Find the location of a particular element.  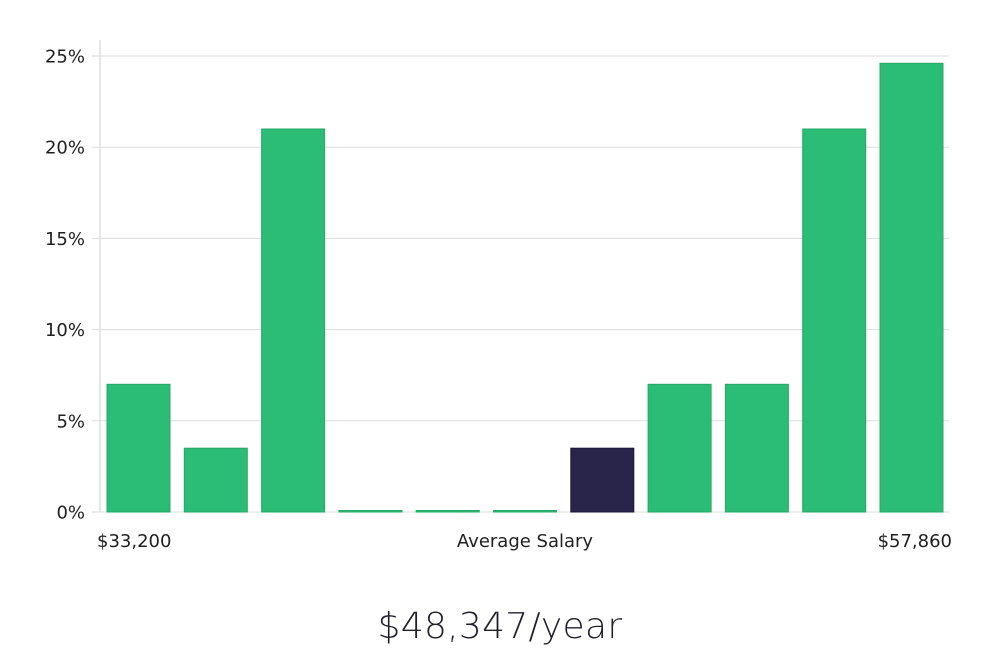

x-min-label: $33,200 is located at coordinates (134, 541).